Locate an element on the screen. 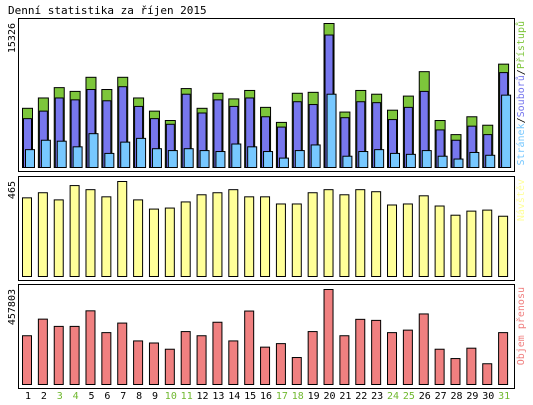  x-tick-label: 21 is located at coordinates (345, 396).